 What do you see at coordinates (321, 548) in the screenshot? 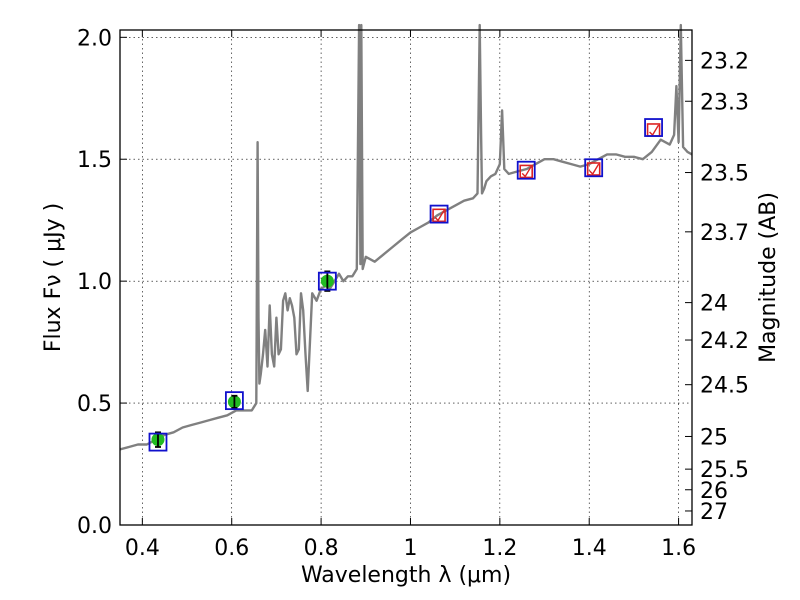
I see `x-tick-label: 0.8` at bounding box center [321, 548].